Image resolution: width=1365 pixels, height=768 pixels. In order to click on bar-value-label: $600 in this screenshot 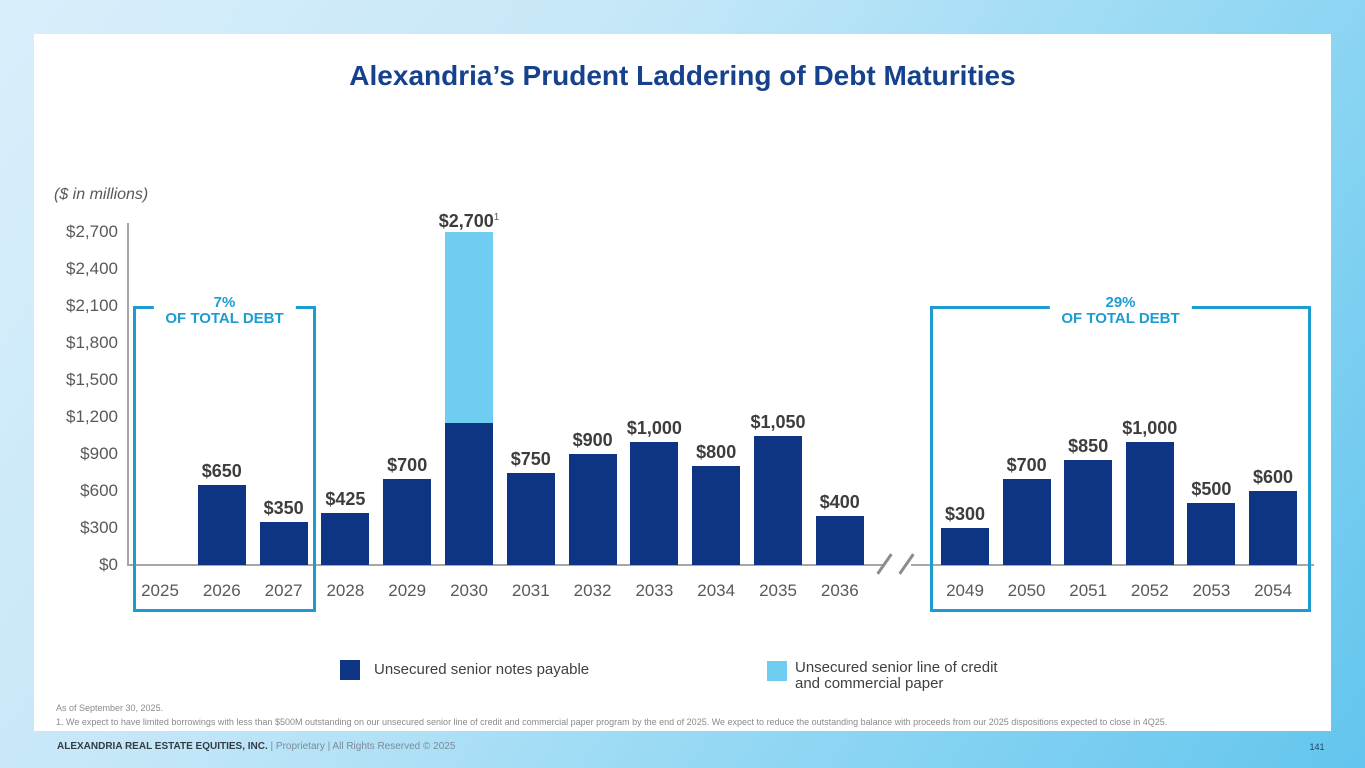, I will do `click(1273, 477)`.